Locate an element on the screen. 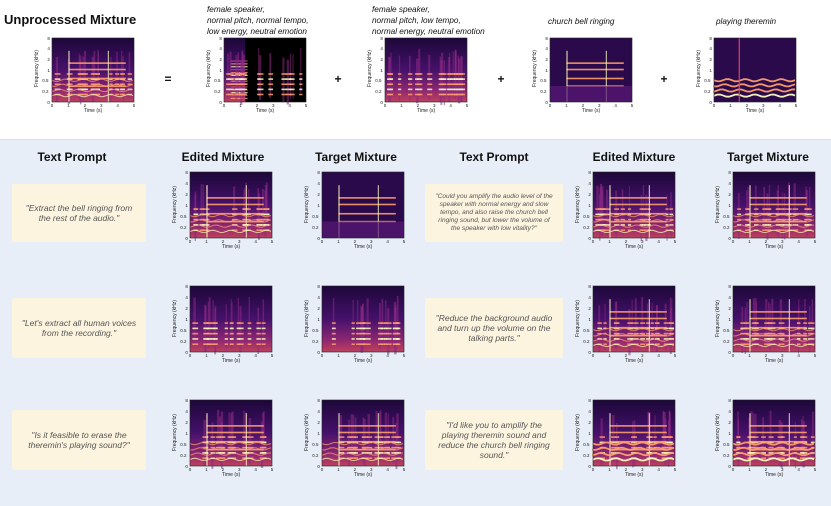  y-tick-label: 0.5 is located at coordinates (315, 216).